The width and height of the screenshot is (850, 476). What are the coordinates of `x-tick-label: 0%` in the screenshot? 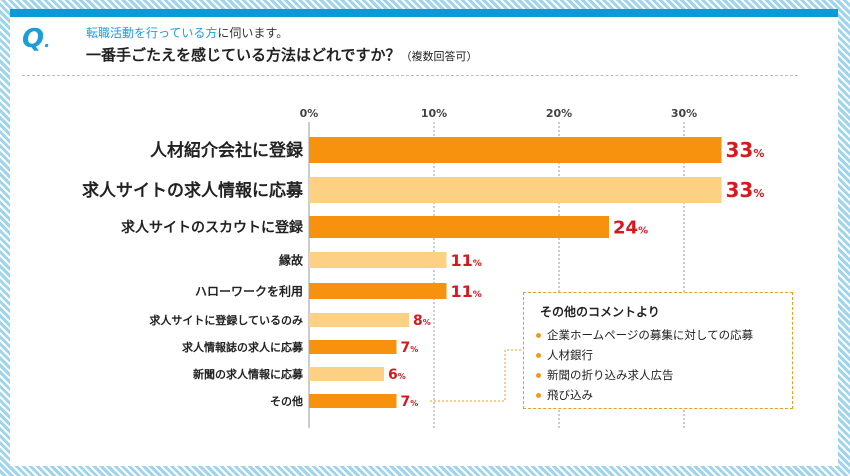 It's located at (309, 113).